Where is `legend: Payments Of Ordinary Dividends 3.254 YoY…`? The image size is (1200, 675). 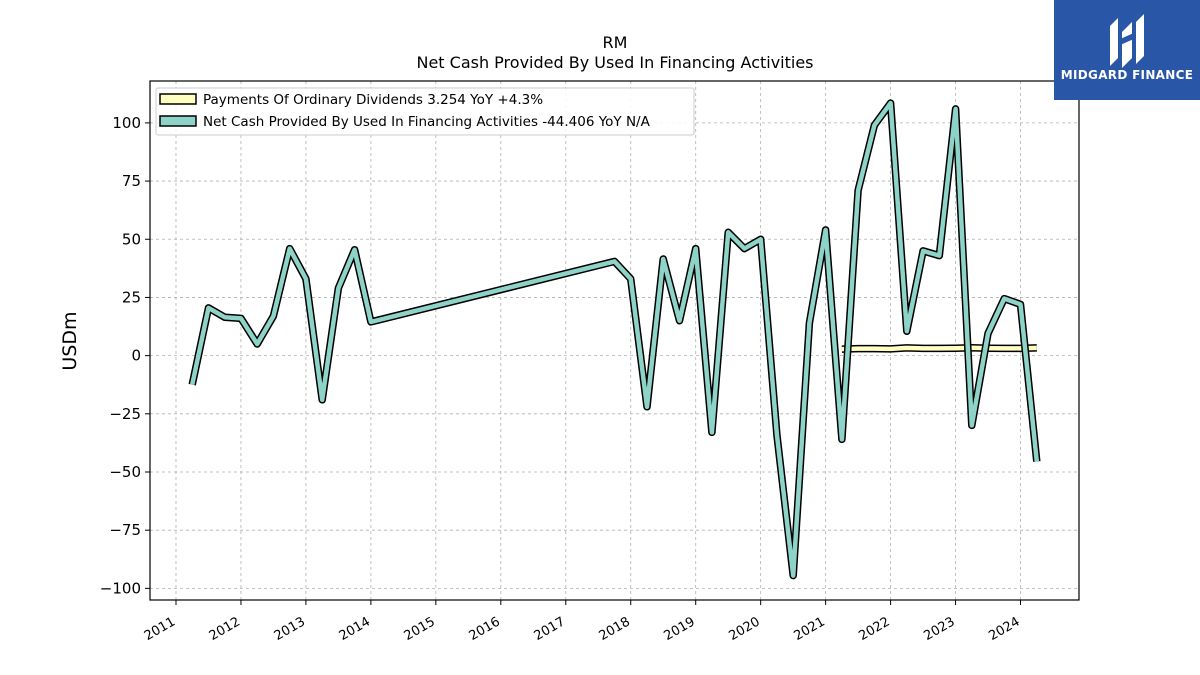 legend: Payments Of Ordinary Dividends 3.254 YoY… is located at coordinates (425, 111).